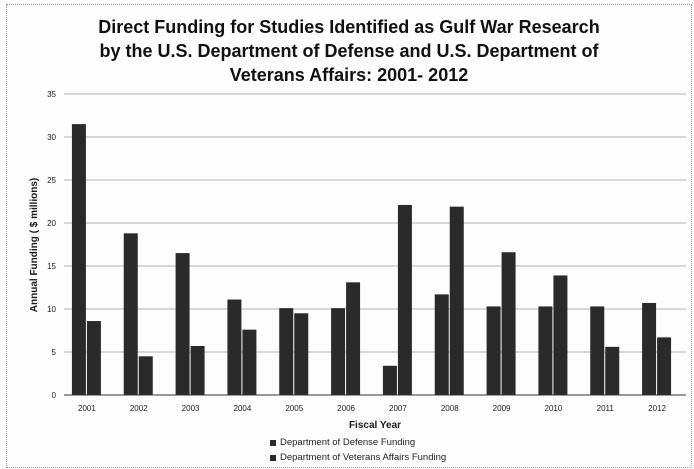 The height and width of the screenshot is (469, 694). What do you see at coordinates (301, 354) in the screenshot?
I see `bar-va-2005` at bounding box center [301, 354].